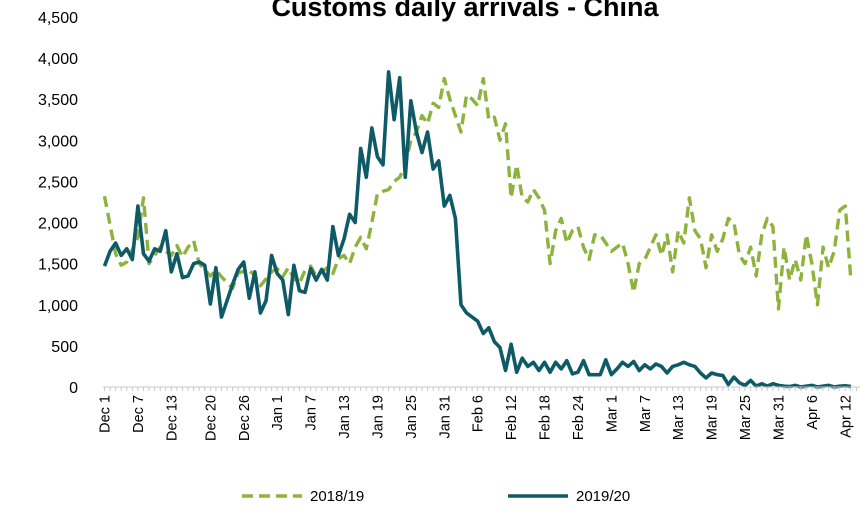  What do you see at coordinates (412, 417) in the screenshot?
I see `x-tick-label: Jan 25` at bounding box center [412, 417].